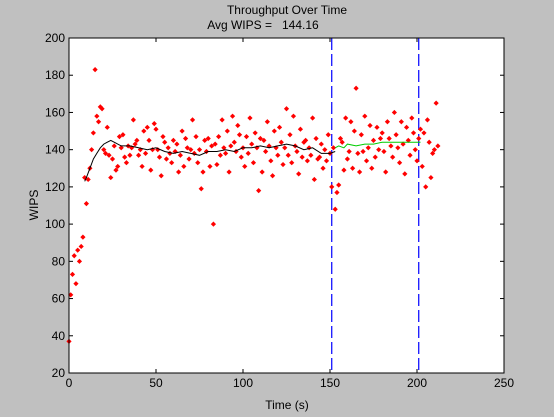  I want to click on chart-title: Throughput Over Time, so click(287, 10).